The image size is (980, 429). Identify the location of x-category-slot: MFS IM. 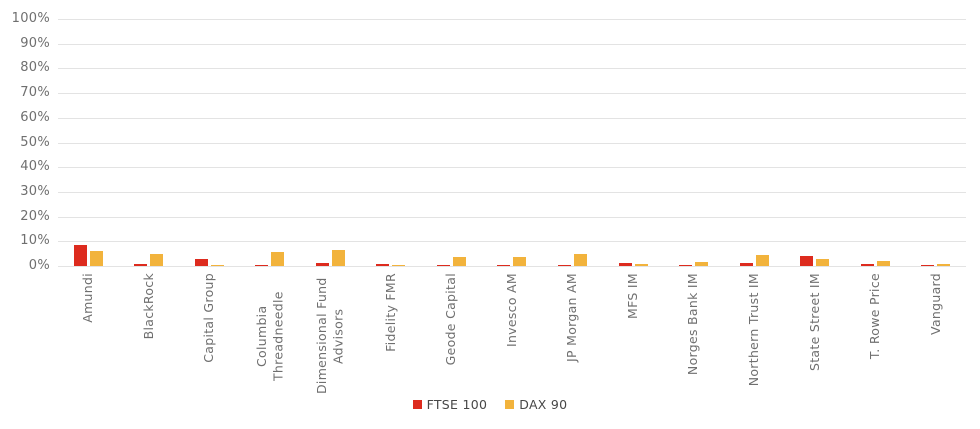
(633, 337).